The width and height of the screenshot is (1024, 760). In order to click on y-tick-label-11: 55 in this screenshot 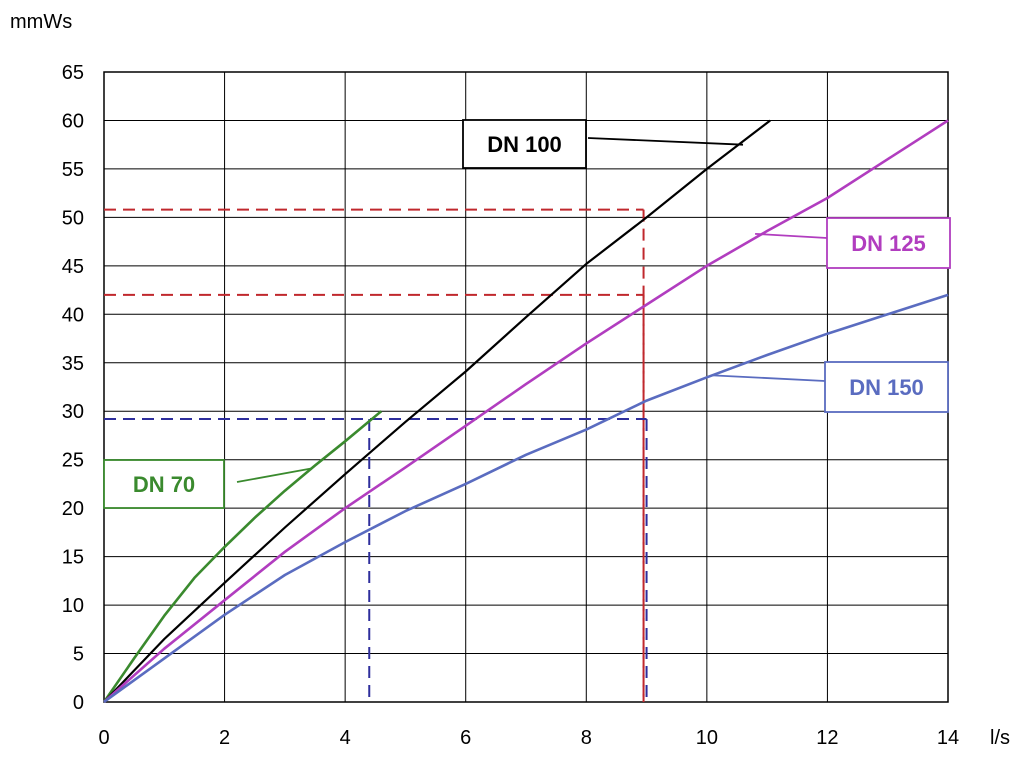, I will do `click(73, 170)`.